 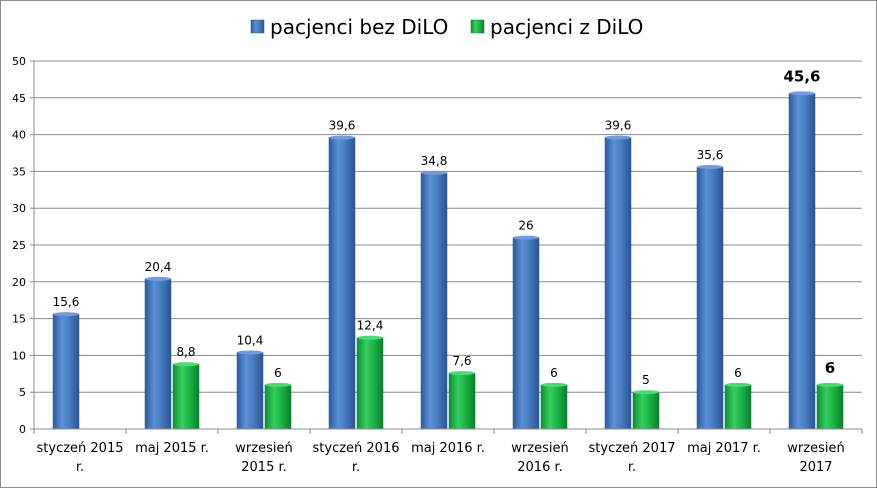 I want to click on y-tick-label: 20, so click(x=19, y=282).